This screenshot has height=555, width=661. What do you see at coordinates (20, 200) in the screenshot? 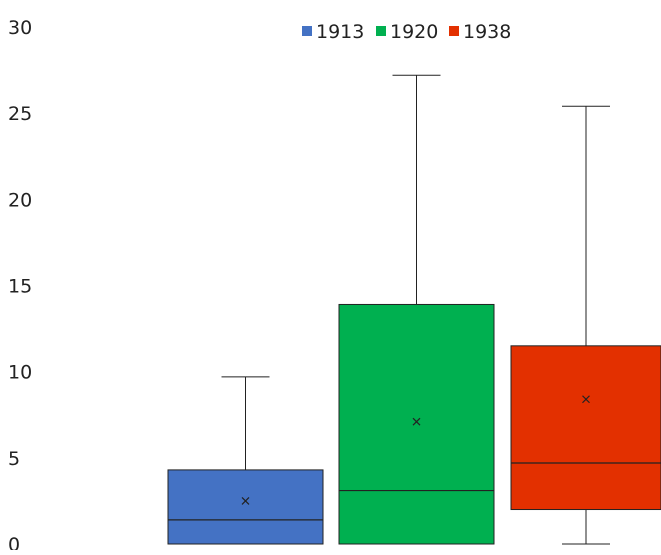
I see `y-tick-label: 20` at bounding box center [20, 200].